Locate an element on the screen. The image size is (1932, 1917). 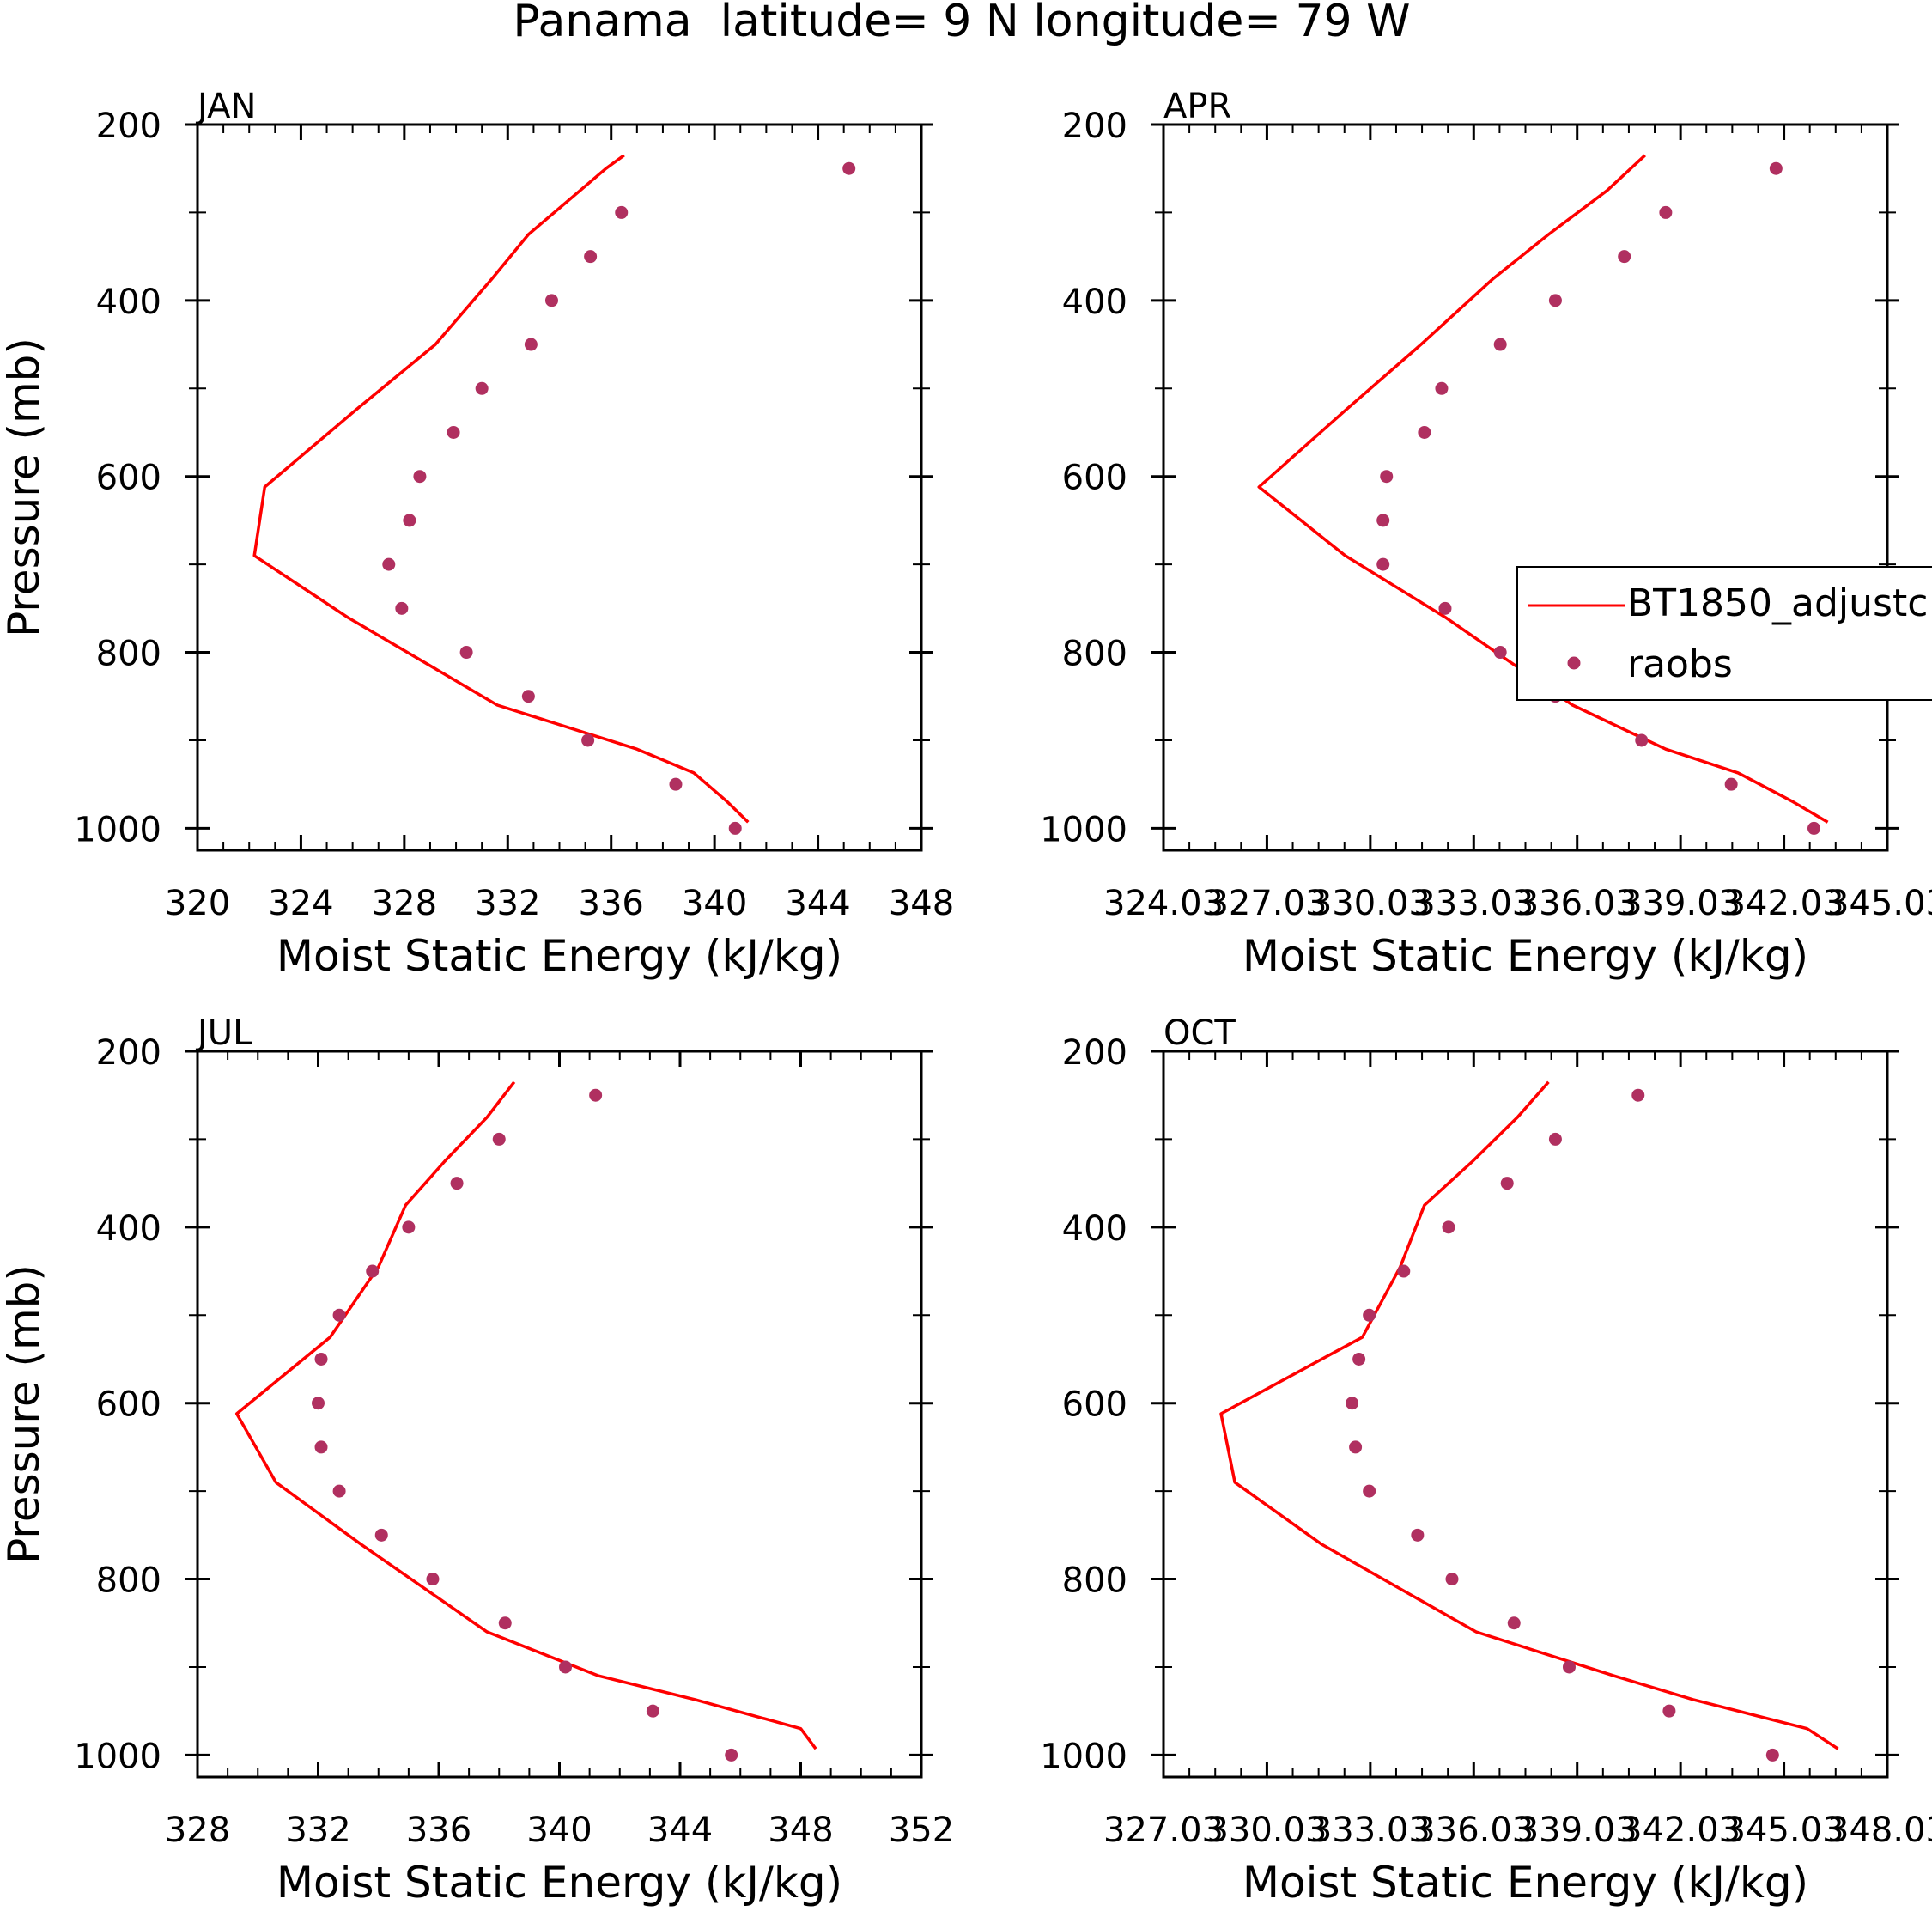
legend-dot-swatch is located at coordinates (1574, 663).